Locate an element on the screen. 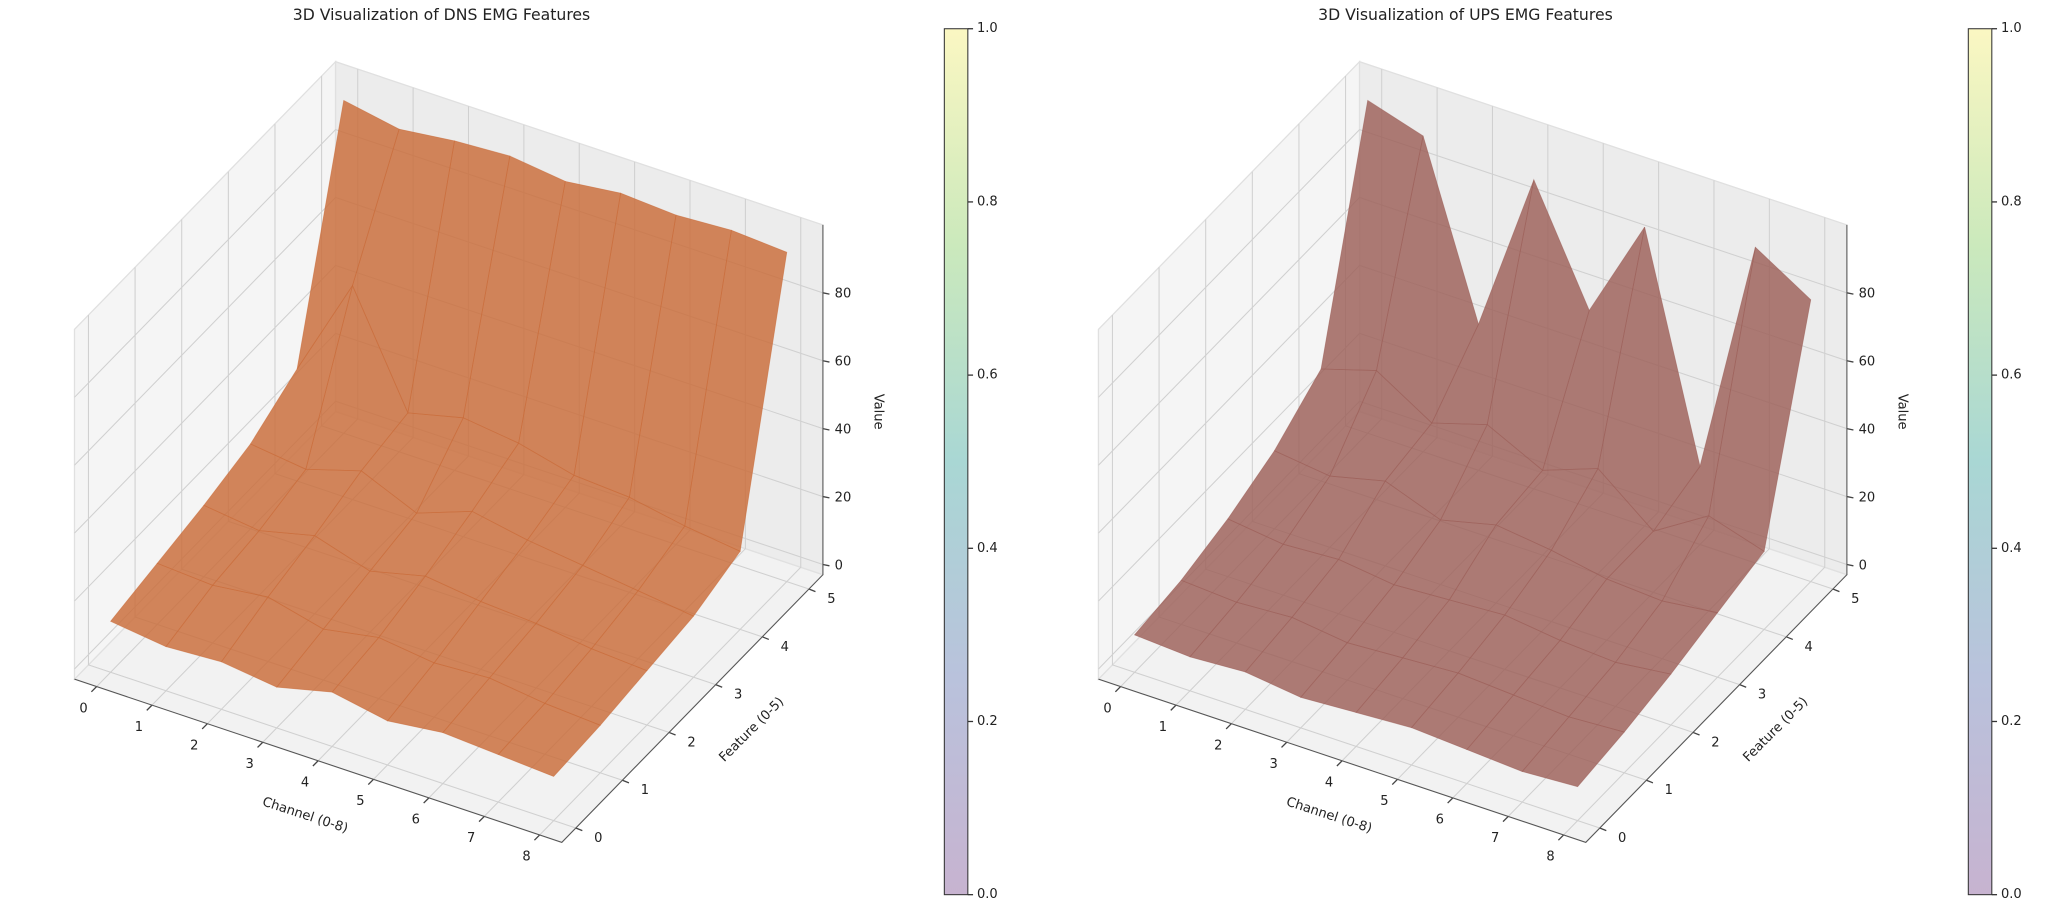  x-tick-label: 8 is located at coordinates (526, 857).